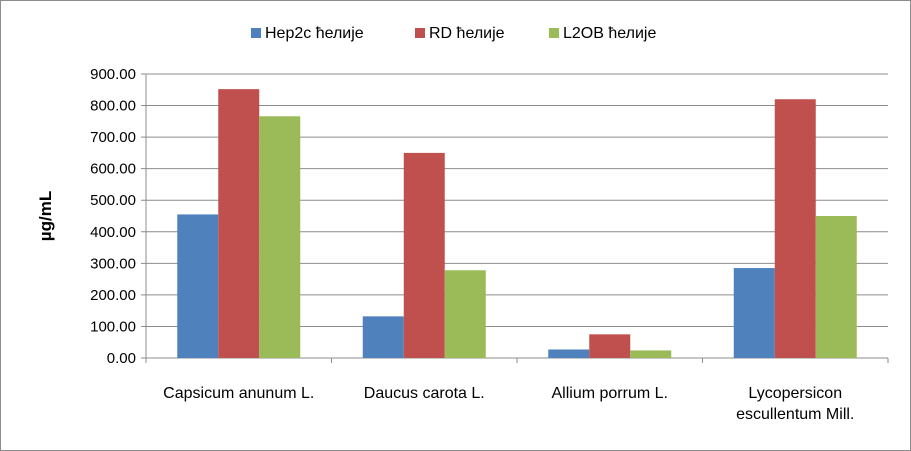  Describe the element at coordinates (238, 393) in the screenshot. I see `x-category-label: Capsicum anunum L.` at that location.